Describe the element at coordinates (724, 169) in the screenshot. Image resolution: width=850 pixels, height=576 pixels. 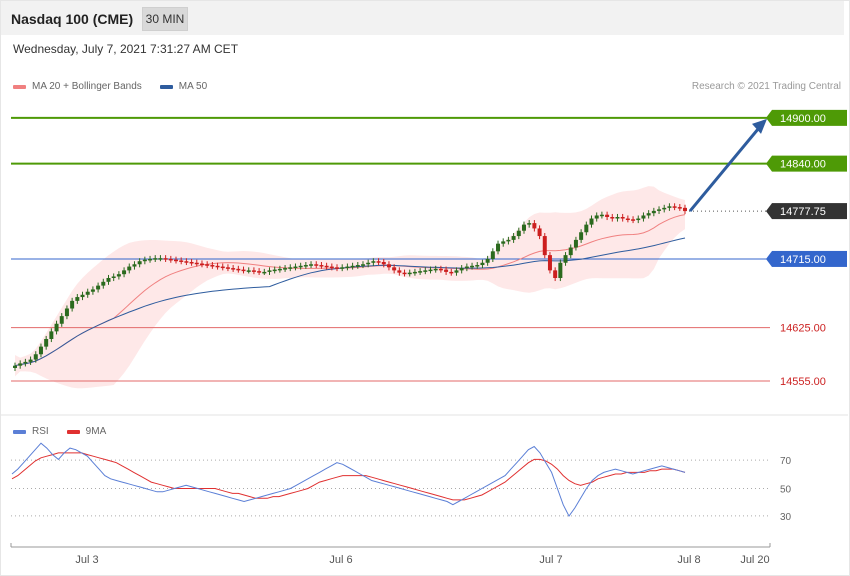
I see `projection-arrow` at that location.